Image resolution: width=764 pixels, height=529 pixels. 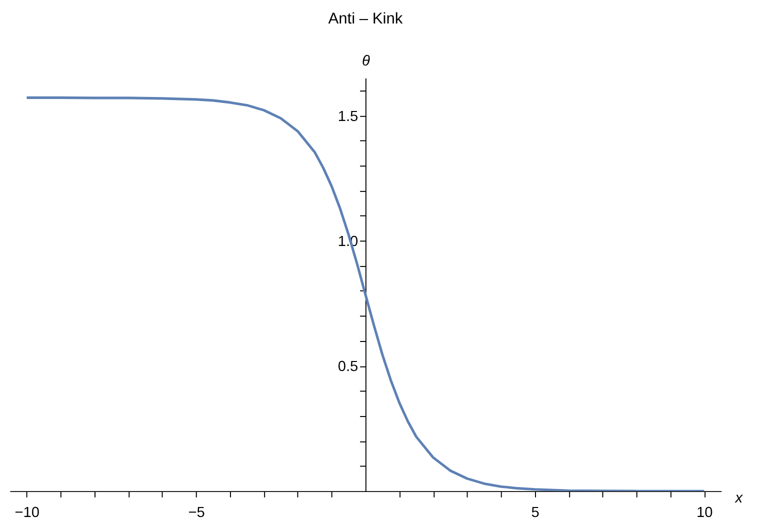 What do you see at coordinates (27, 512) in the screenshot?
I see `x-tick-label: −10` at bounding box center [27, 512].